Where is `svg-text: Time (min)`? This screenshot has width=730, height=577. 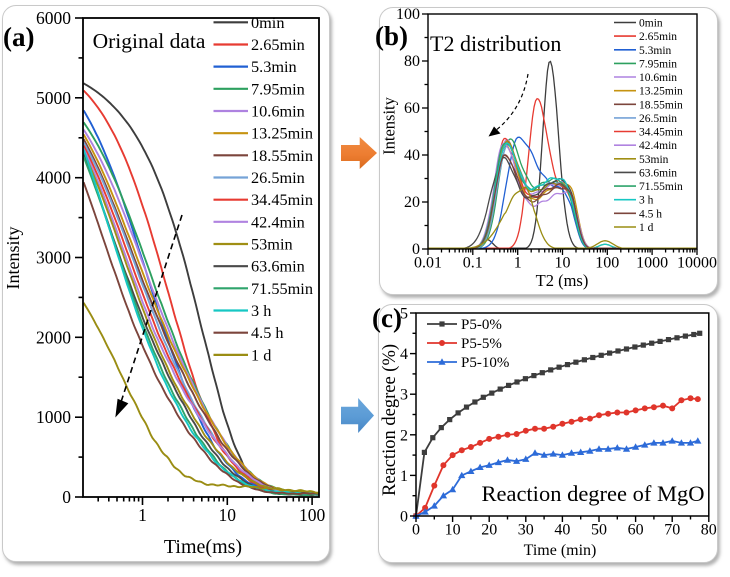
svg-text: Time (min) is located at coordinates (560, 550).